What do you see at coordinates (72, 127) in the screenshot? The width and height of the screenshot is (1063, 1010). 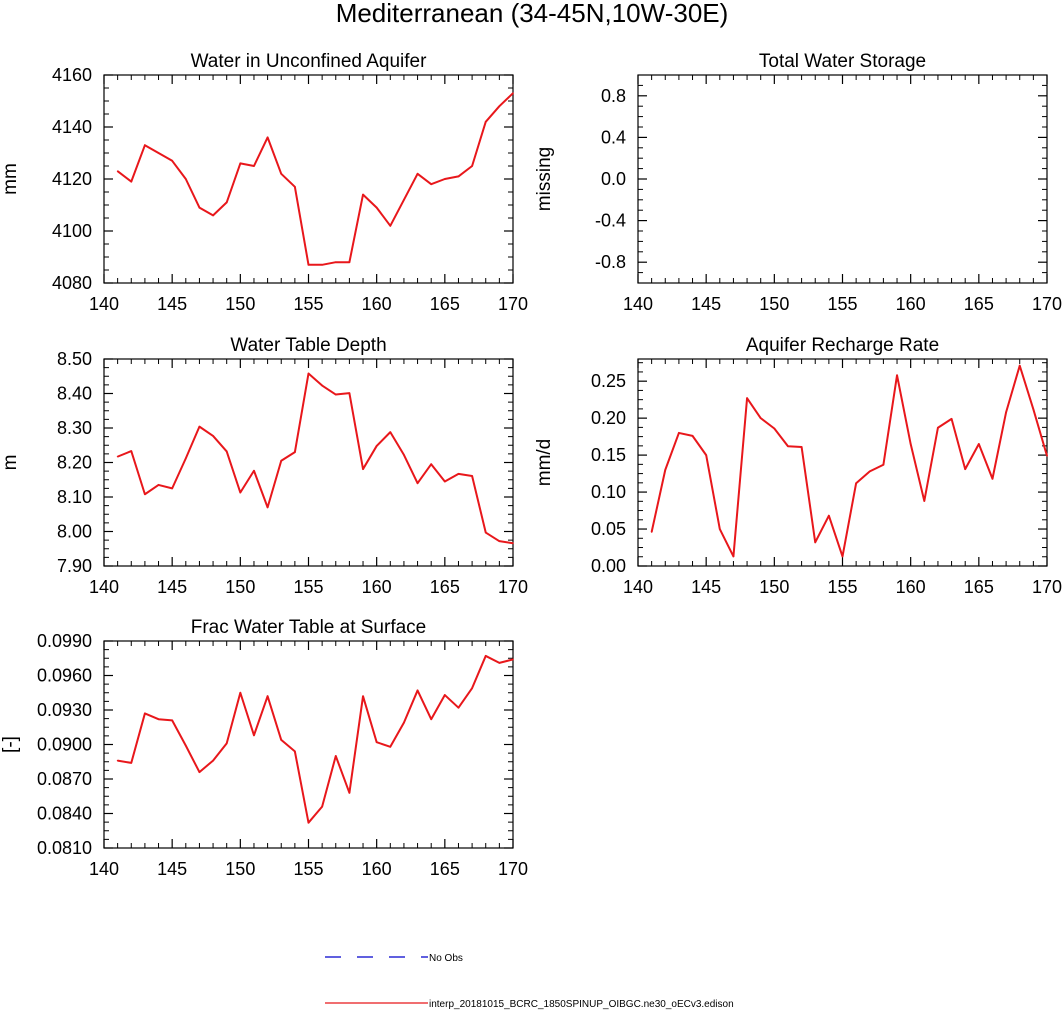 I see `y-tick-label: 4140` at bounding box center [72, 127].